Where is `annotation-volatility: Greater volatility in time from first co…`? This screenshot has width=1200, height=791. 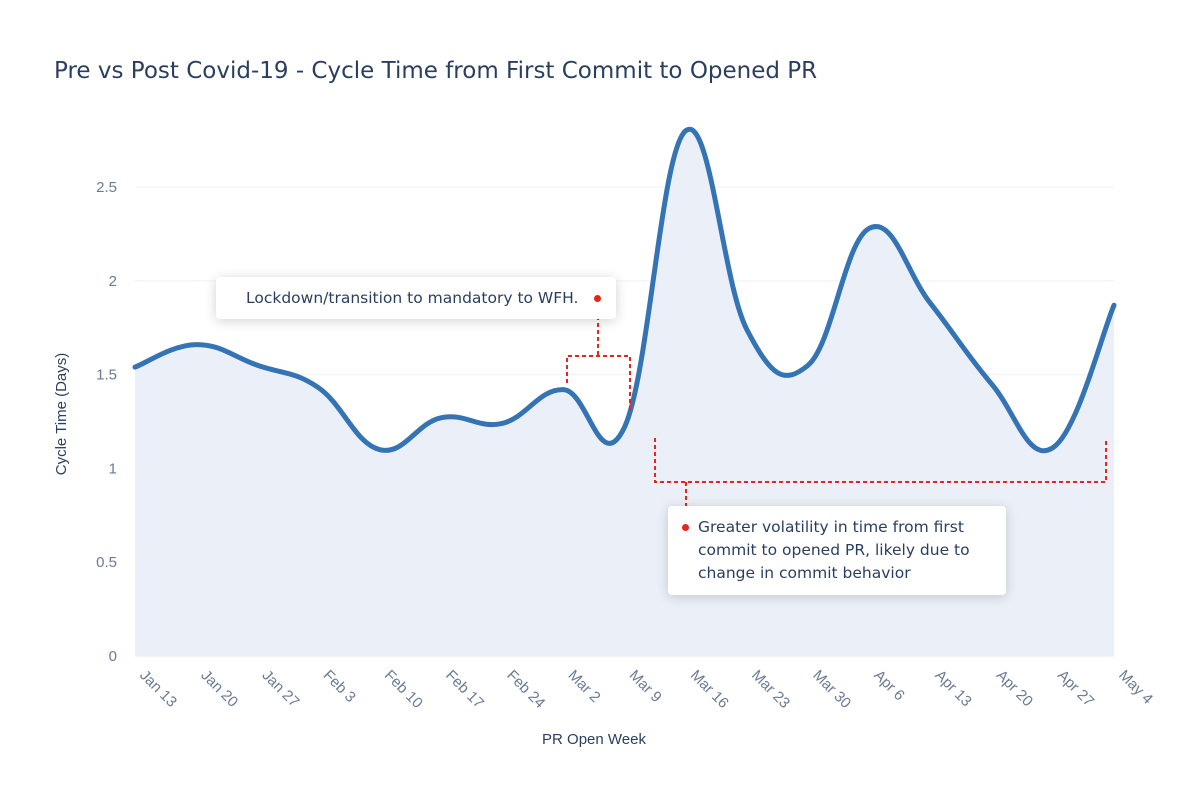 annotation-volatility: Greater volatility in time from first co… is located at coordinates (837, 550).